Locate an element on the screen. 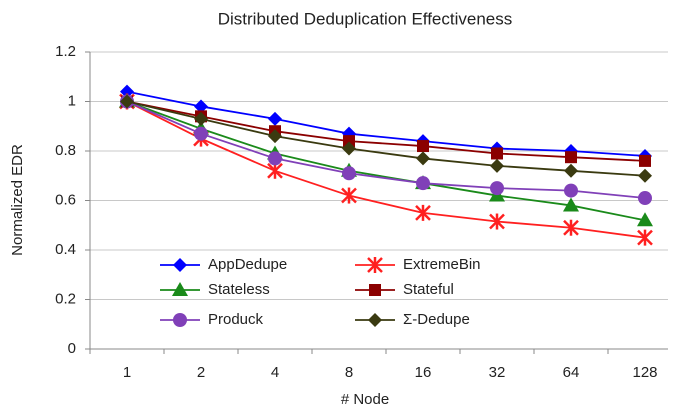 Image resolution: width=678 pixels, height=410 pixels. x-tick-label: 16 is located at coordinates (423, 372).